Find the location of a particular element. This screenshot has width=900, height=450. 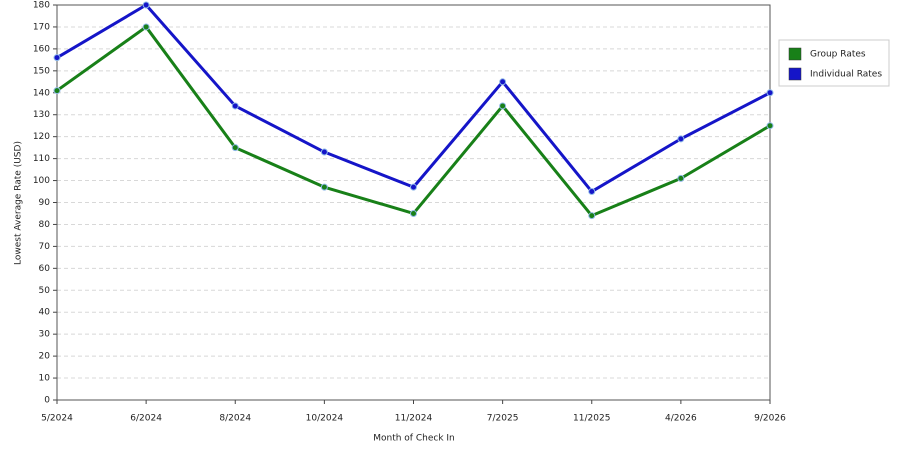

y-tick-label: 120 is located at coordinates (41, 137).